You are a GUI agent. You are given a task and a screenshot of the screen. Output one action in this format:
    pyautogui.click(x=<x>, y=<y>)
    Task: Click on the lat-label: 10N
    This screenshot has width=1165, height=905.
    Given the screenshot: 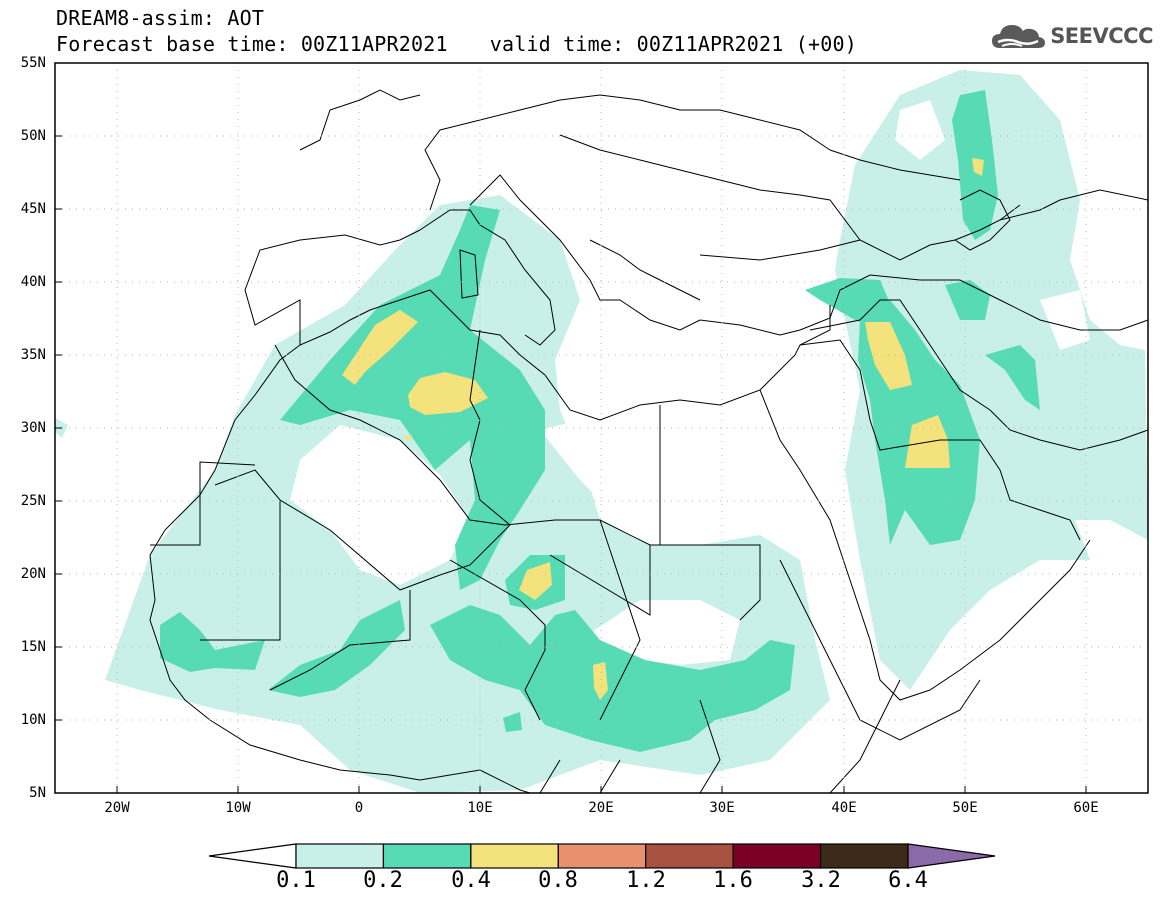 What is the action you would take?
    pyautogui.click(x=33, y=720)
    